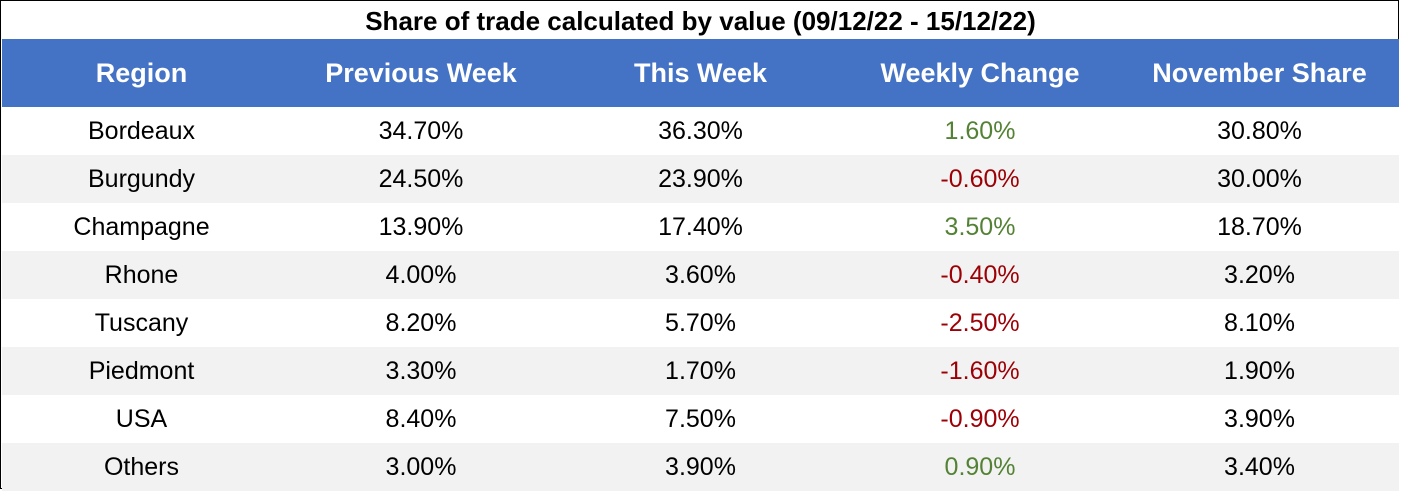  I want to click on cell-this-week: 7.50%, so click(700, 419).